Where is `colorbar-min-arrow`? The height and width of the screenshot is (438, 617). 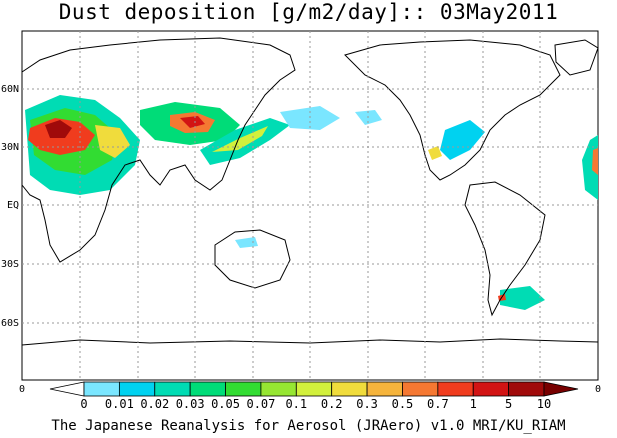
colorbar-min-arrow is located at coordinates (67, 389).